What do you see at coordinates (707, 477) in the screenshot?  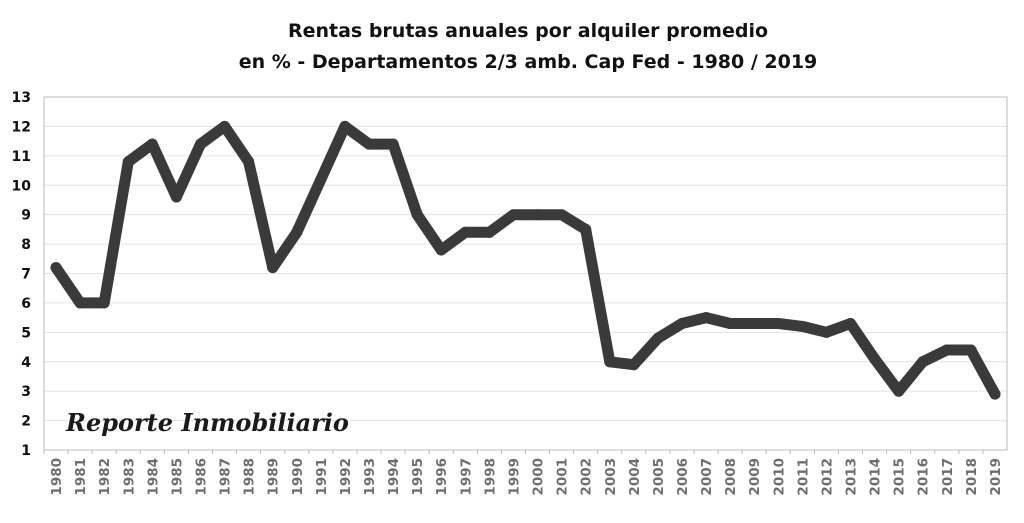 I see `x-tick-label: 2007` at bounding box center [707, 477].